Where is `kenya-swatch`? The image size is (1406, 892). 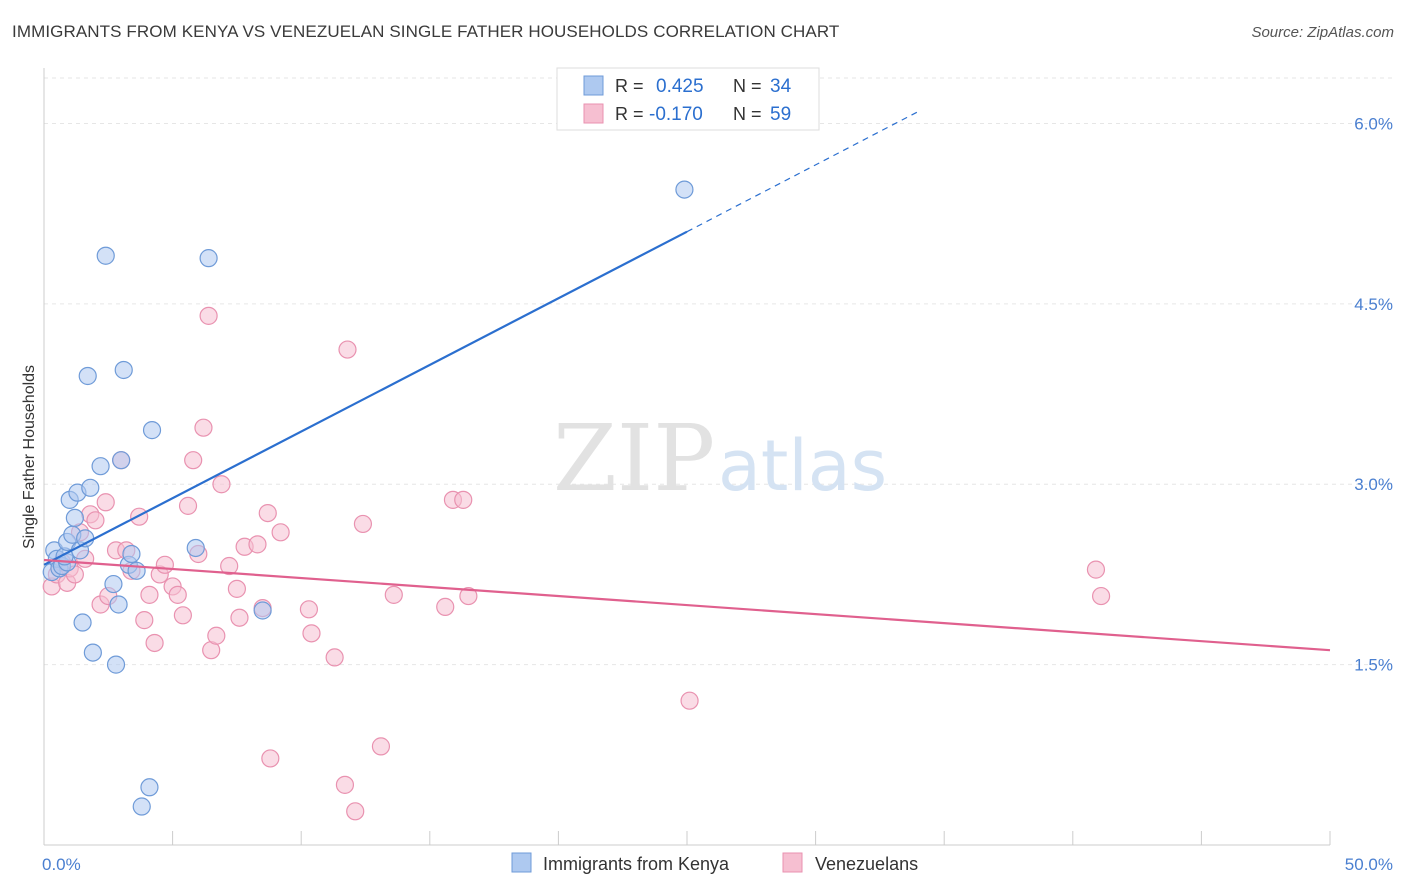 kenya-swatch is located at coordinates (593, 85).